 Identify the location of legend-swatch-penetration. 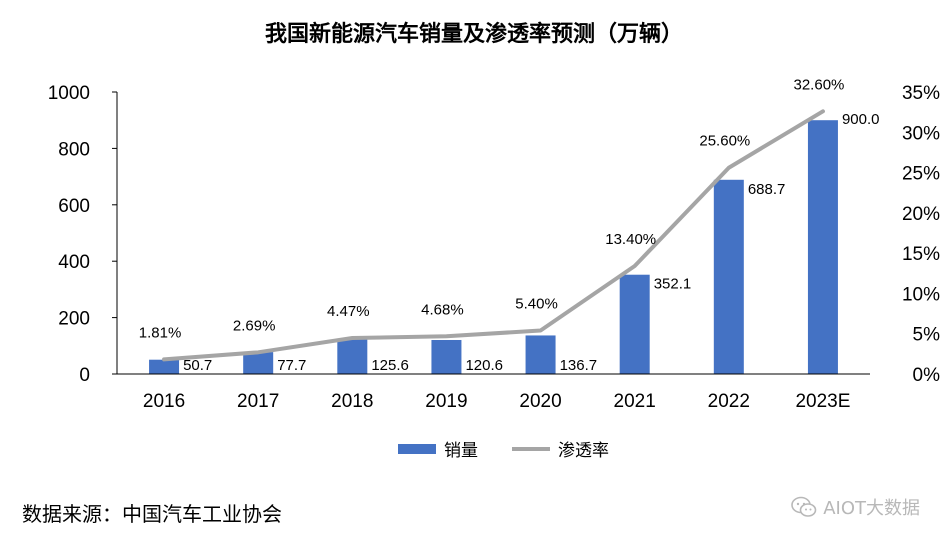
(531, 448).